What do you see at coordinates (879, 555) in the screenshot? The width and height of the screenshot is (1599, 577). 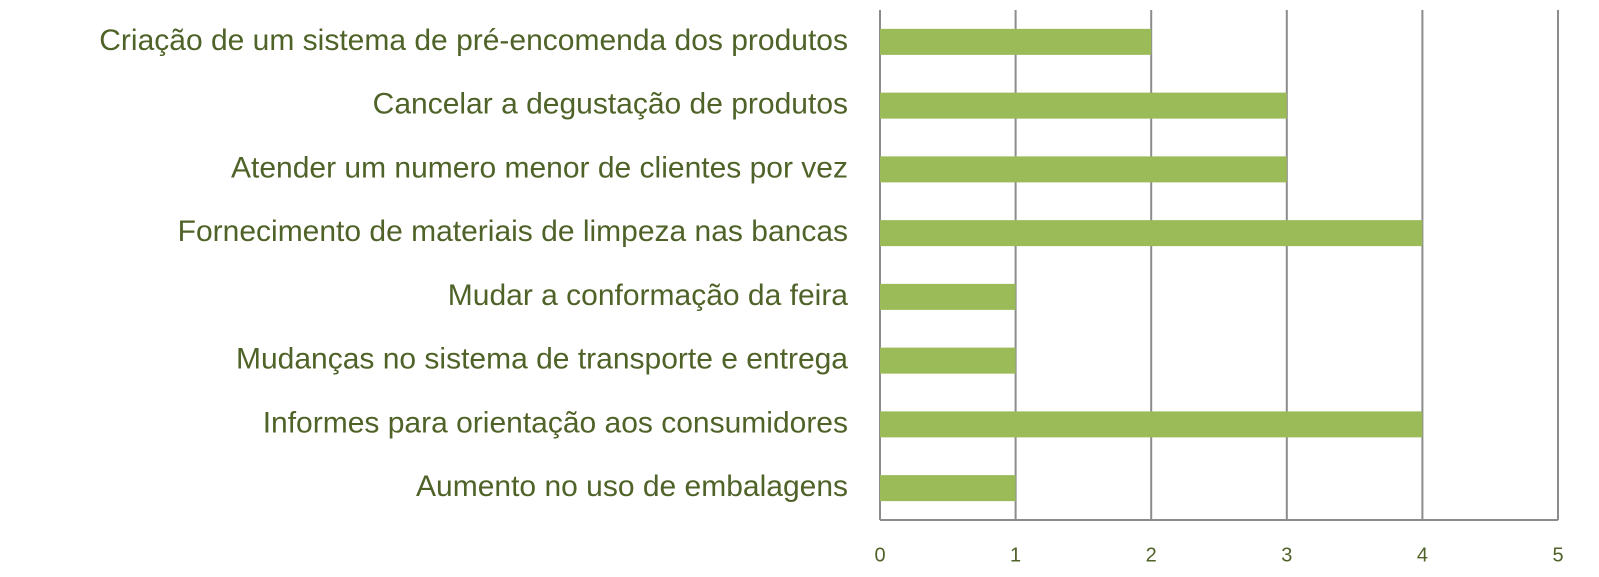 I see `x-tick-label: 0` at bounding box center [879, 555].